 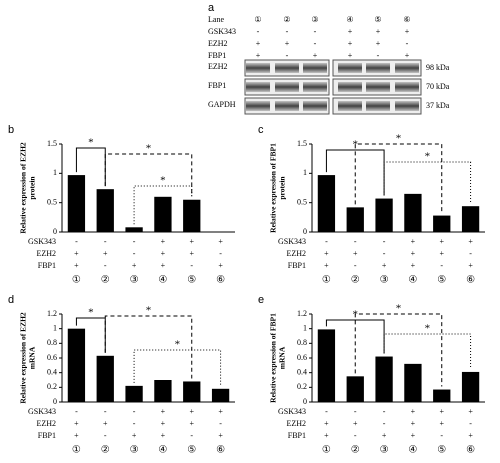 What do you see at coordinates (302, 143) in the screenshot?
I see `y-tick-label: 1.5` at bounding box center [302, 143].